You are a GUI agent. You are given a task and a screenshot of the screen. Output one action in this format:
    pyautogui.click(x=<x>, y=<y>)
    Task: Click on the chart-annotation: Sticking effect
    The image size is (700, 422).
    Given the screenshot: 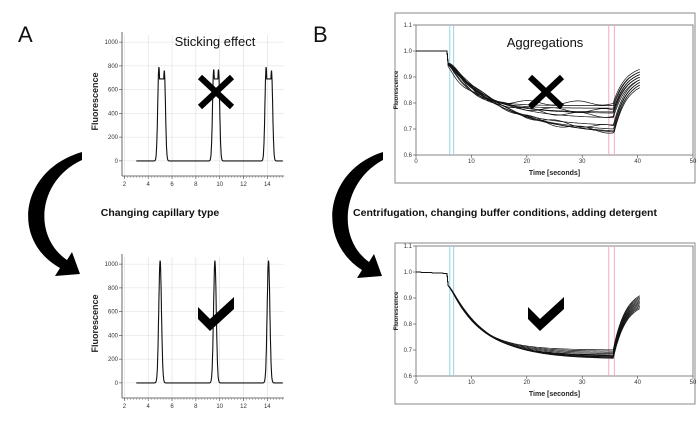 What is the action you would take?
    pyautogui.click(x=215, y=41)
    